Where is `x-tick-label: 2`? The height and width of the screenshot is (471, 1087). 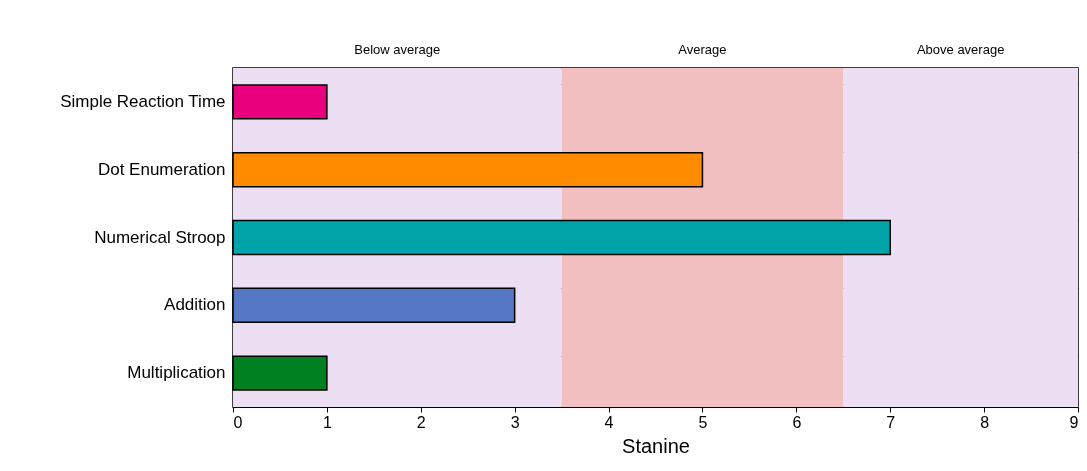
x-tick-label: 2 is located at coordinates (421, 422).